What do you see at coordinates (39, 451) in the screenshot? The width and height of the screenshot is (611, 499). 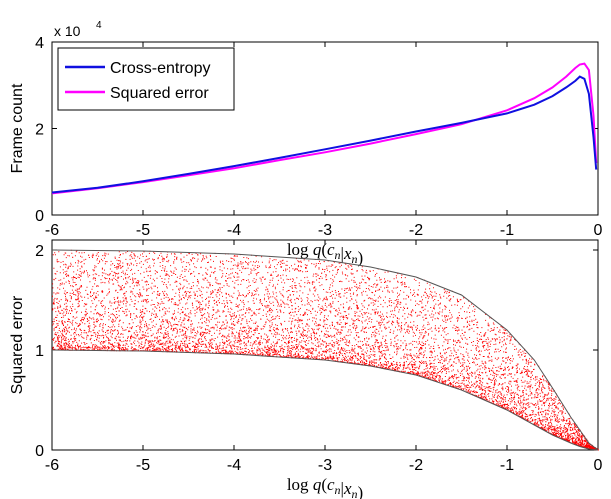 I see `plot2-y-tick-label: 0` at bounding box center [39, 451].